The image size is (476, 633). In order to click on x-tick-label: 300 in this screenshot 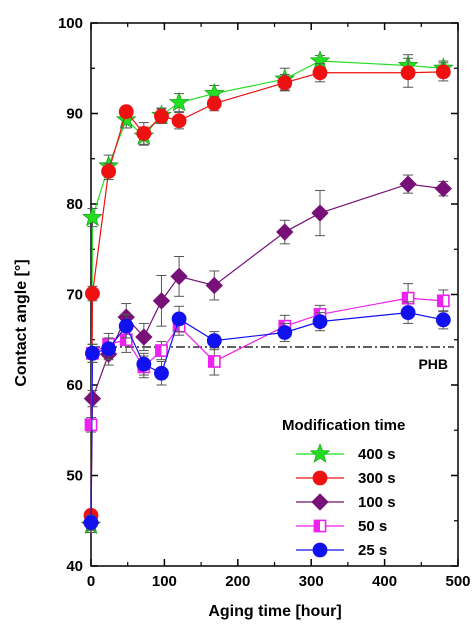, I will do `click(311, 581)`.